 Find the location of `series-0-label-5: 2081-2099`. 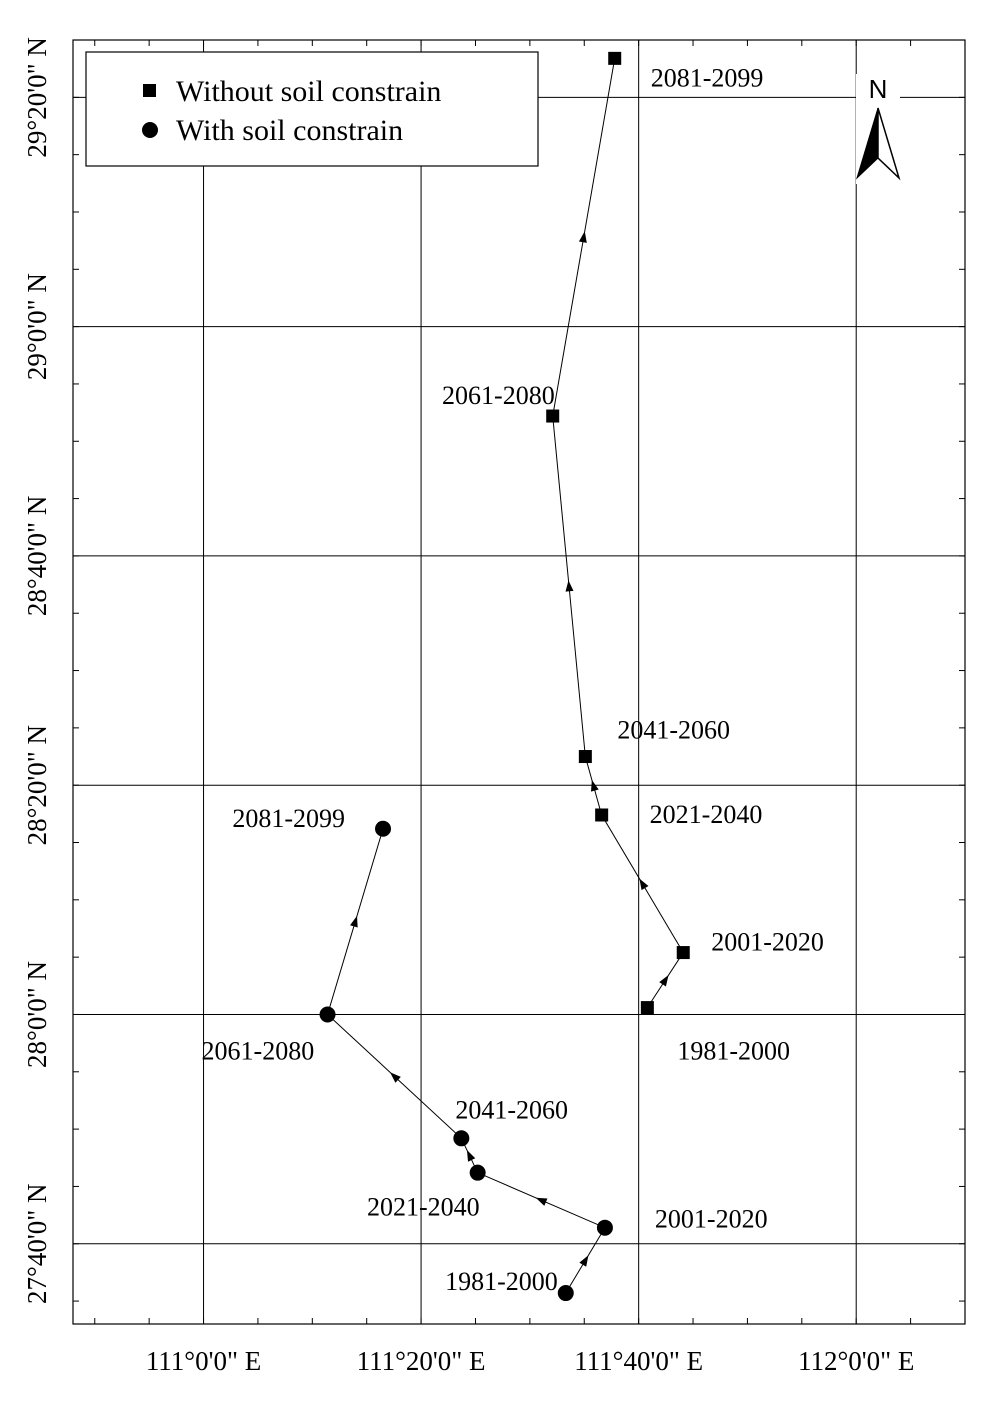

series-0-label-5: 2081-2099 is located at coordinates (707, 77).